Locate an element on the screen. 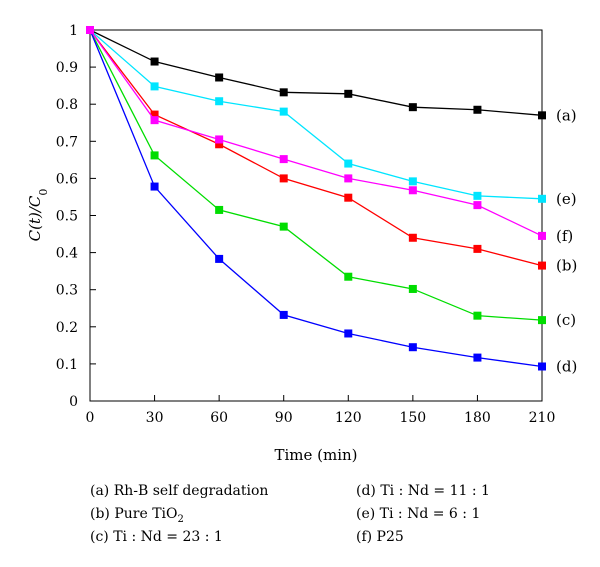 This screenshot has height=567, width=600. y-axis-label-sub: 0 is located at coordinates (43, 192).